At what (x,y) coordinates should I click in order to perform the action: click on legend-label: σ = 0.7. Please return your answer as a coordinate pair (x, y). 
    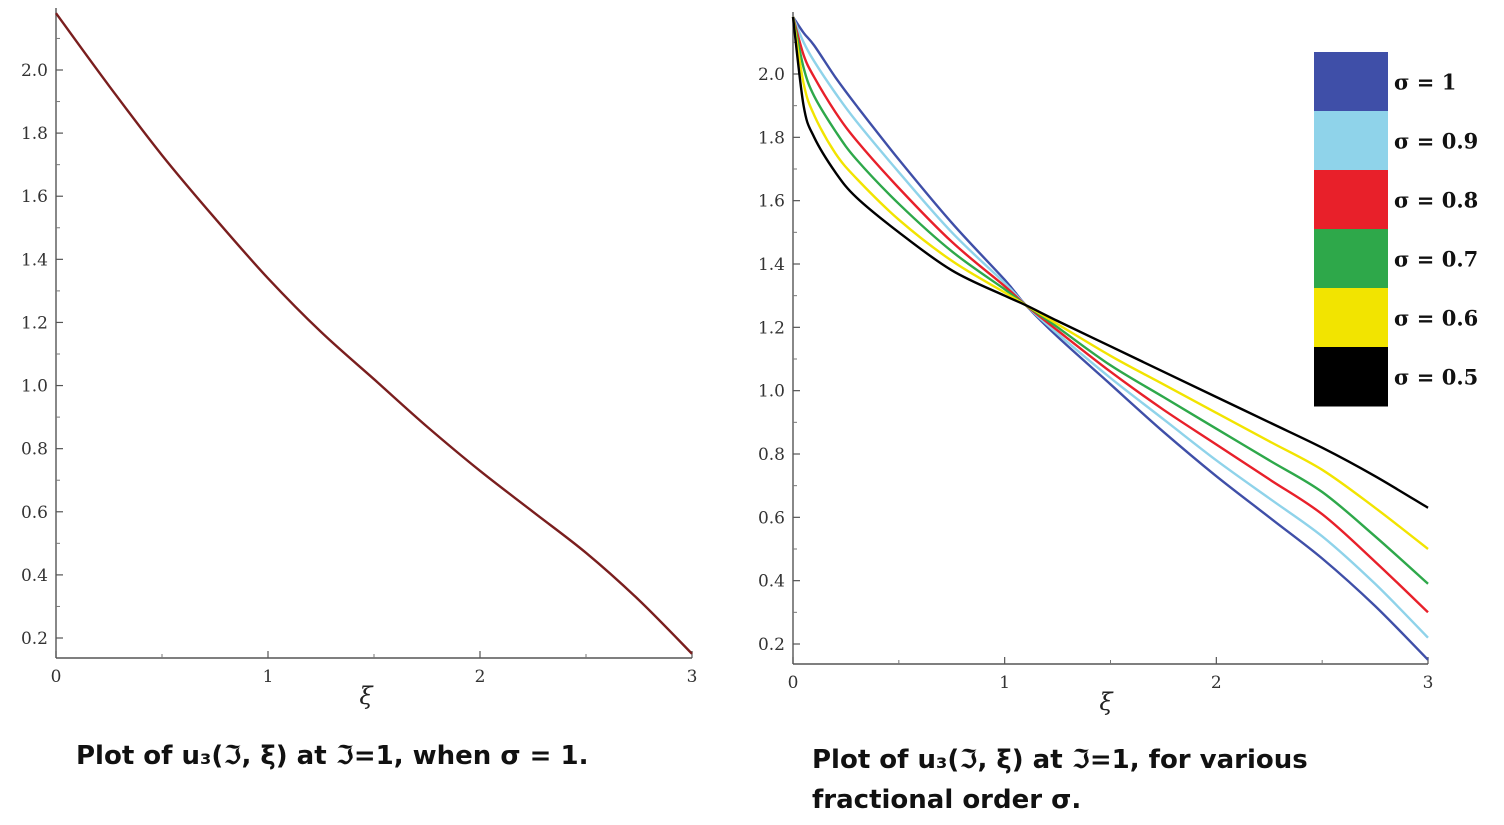
    Looking at the image, I should click on (1436, 259).